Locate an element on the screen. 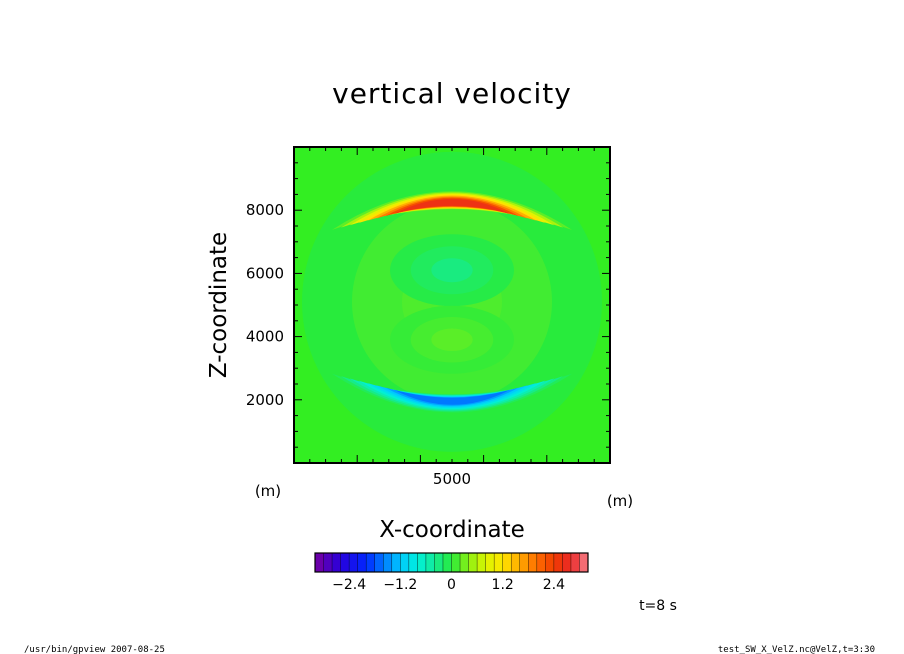  x-tick-label: 5000 is located at coordinates (452, 479).